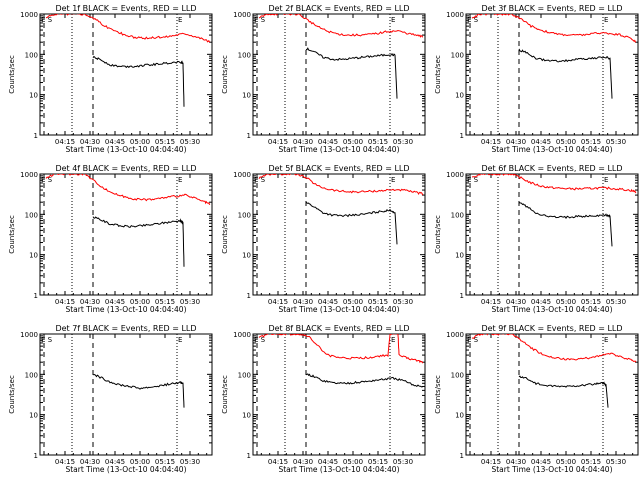  Describe the element at coordinates (125, 328) in the screenshot. I see `panel-title: Det 7f BLACK = Events, RED = LLD` at that location.